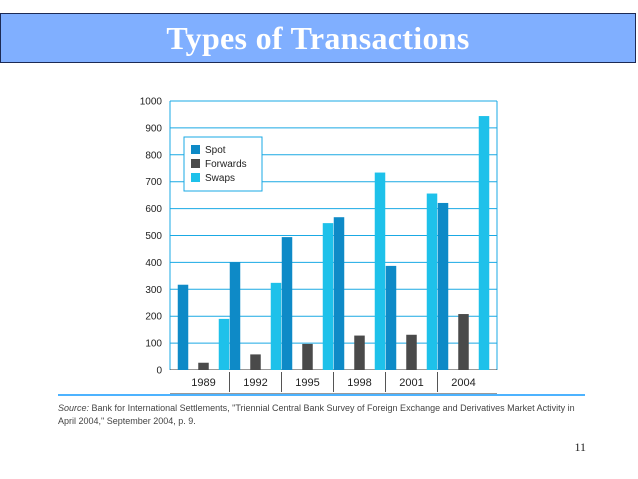 This screenshot has height=479, width=638. What do you see at coordinates (74, 408) in the screenshot?
I see `source-label: Source:` at bounding box center [74, 408].